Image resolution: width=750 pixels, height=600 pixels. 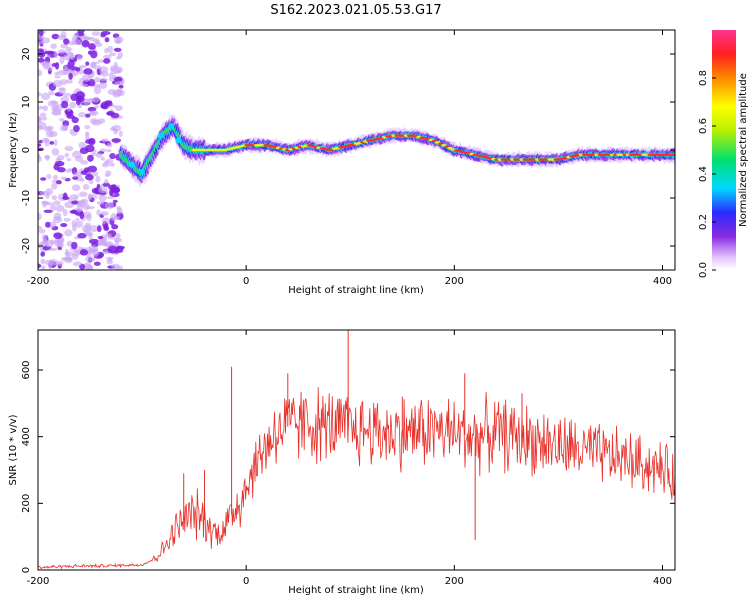 I want to click on y-tick-label: -10, so click(x=26, y=198).